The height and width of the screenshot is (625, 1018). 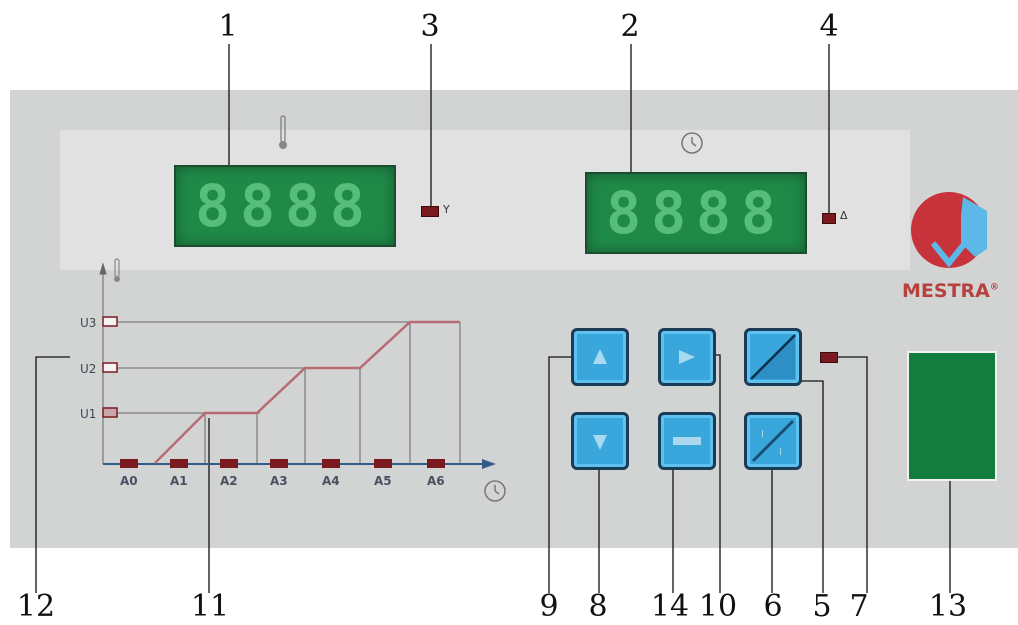 What do you see at coordinates (103, 268) in the screenshot?
I see `diagram-y-arrow` at bounding box center [103, 268].